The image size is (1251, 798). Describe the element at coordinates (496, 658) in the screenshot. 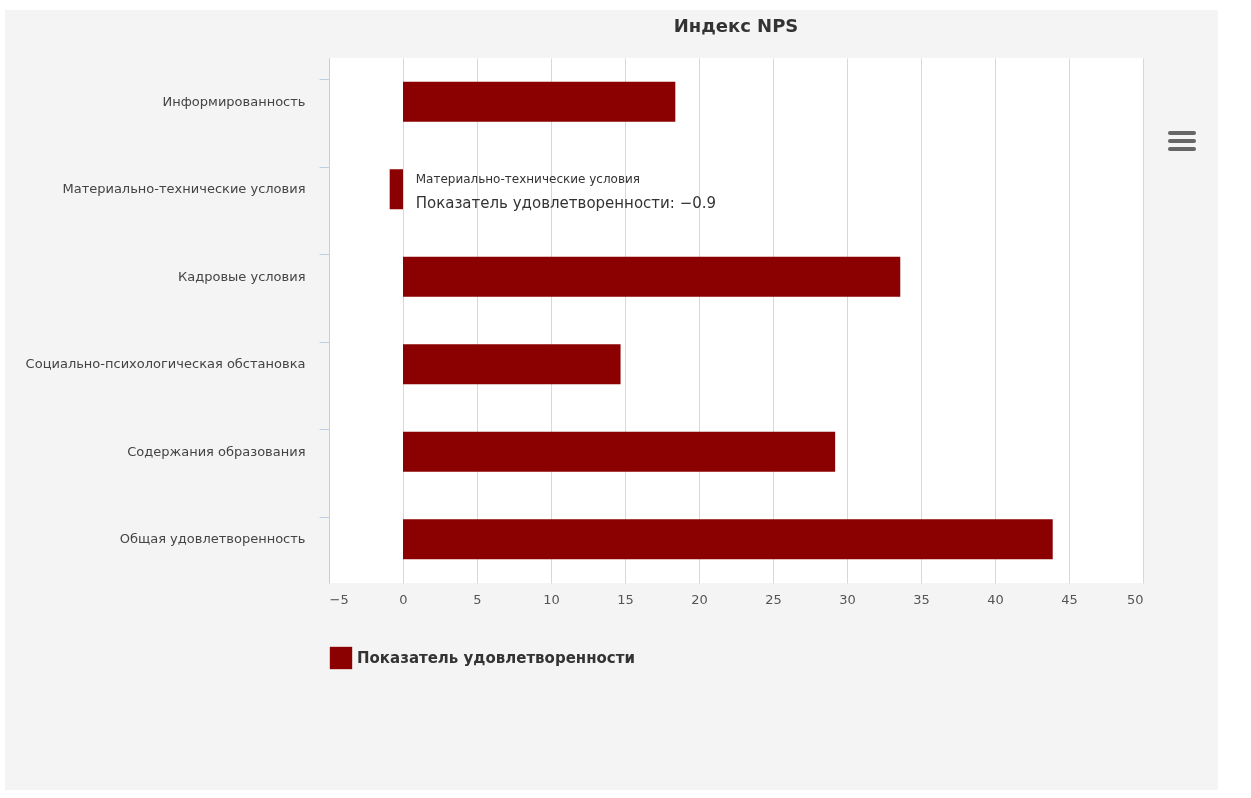

I see `legend-label: Показатель удовлетворенности` at that location.